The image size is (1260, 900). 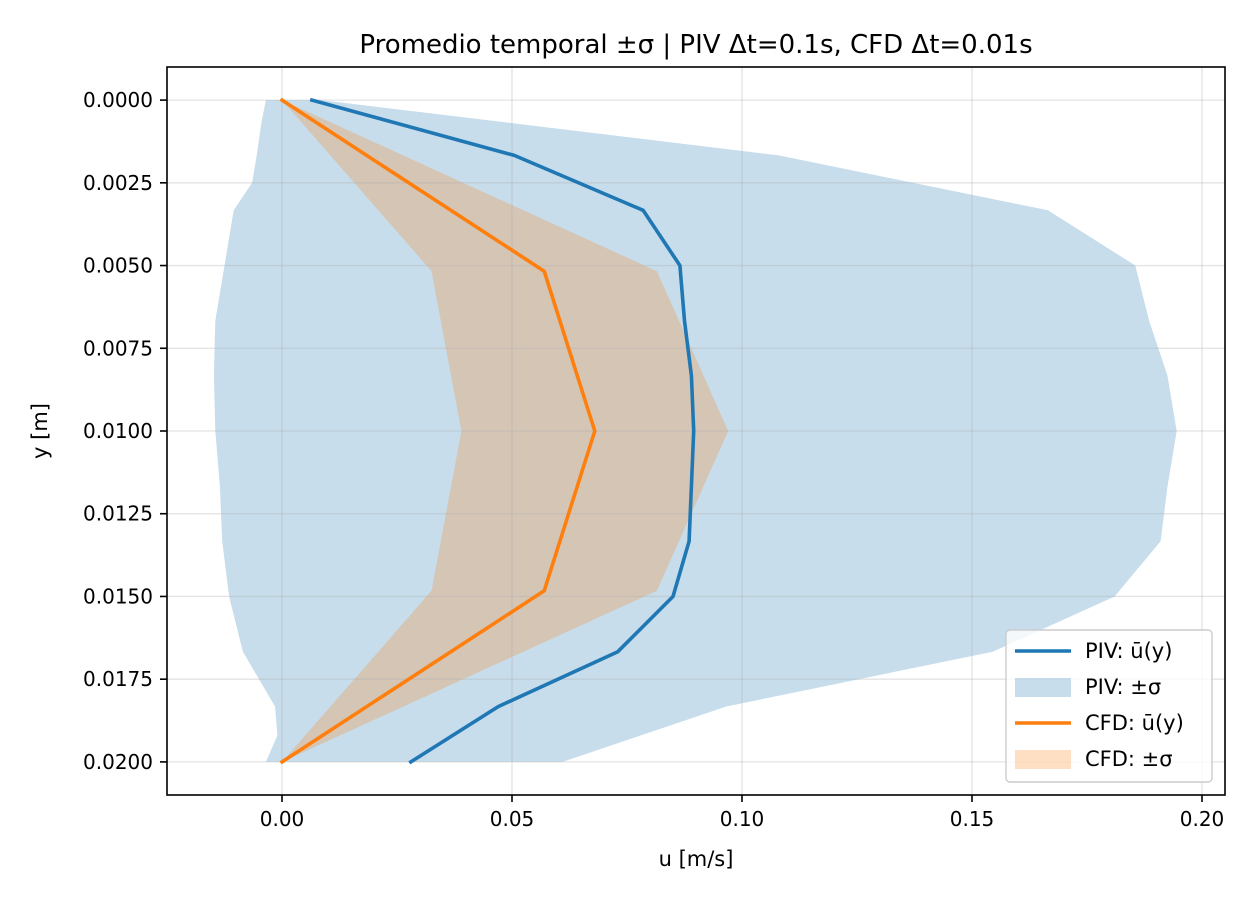 I want to click on y-tick-label-7: 0.0175, so click(x=118, y=679).